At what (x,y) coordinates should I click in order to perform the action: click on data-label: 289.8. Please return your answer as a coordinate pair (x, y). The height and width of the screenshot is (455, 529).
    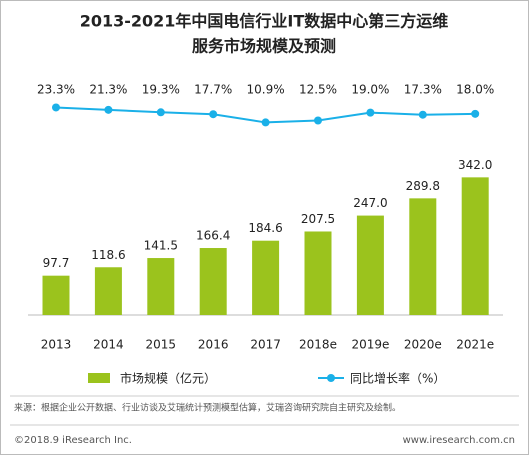
    Looking at the image, I should click on (423, 186).